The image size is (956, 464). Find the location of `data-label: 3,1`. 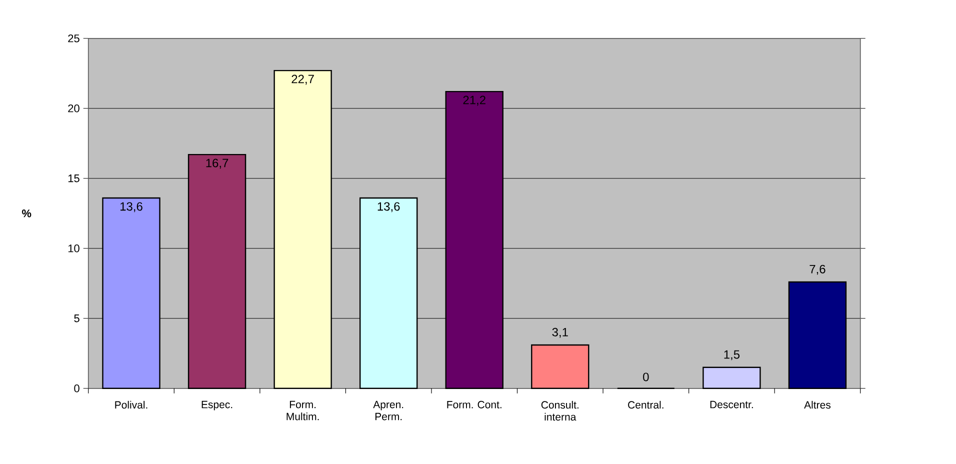

data-label: 3,1 is located at coordinates (560, 333).